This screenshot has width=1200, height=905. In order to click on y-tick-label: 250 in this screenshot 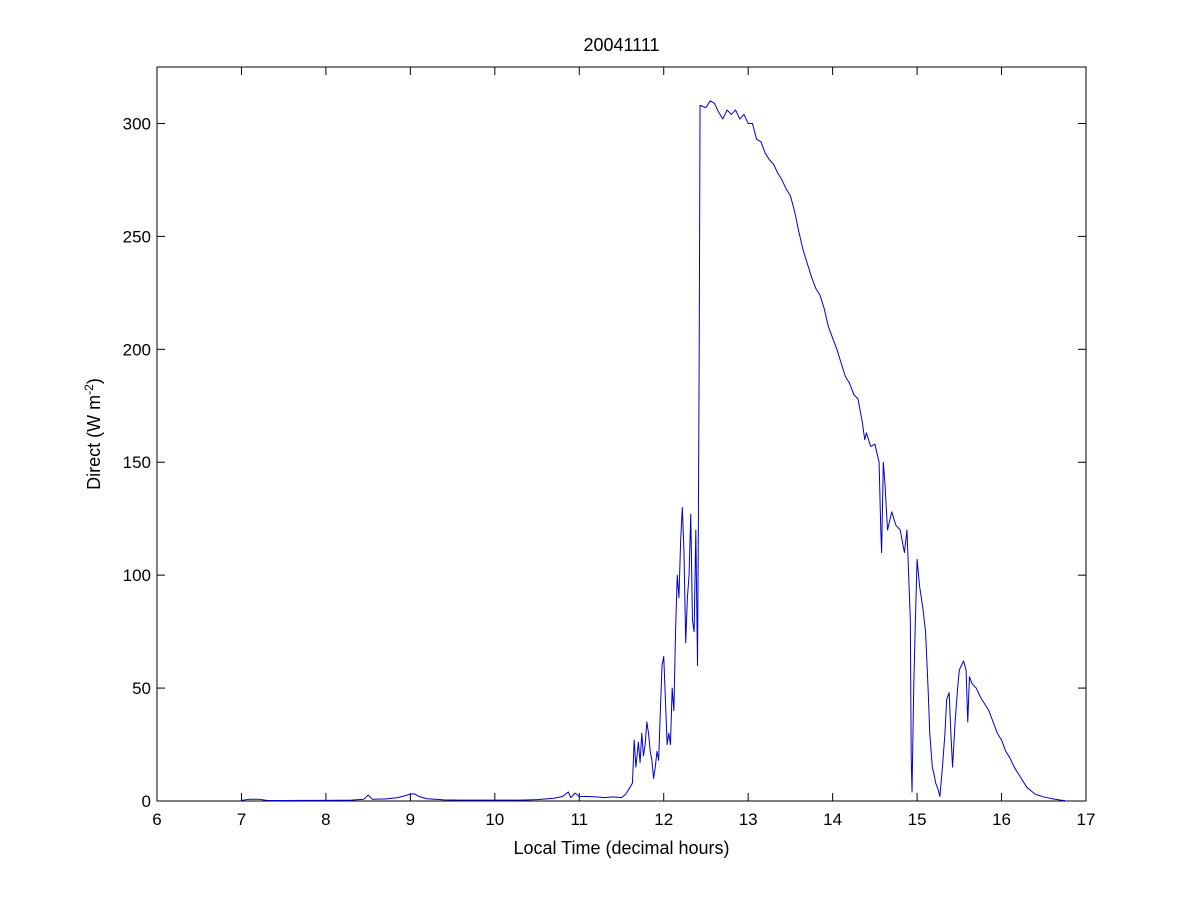, I will do `click(137, 236)`.